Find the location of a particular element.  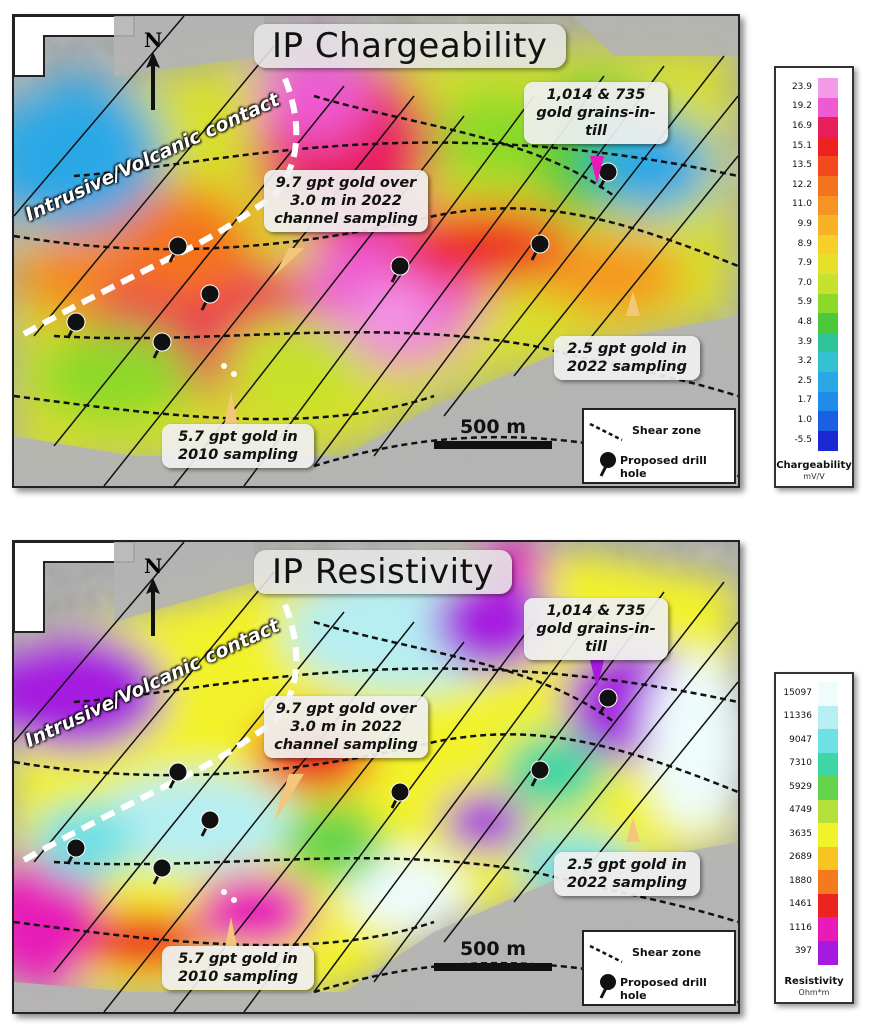

colorbar-tick-label: -5.5 is located at coordinates (803, 439).